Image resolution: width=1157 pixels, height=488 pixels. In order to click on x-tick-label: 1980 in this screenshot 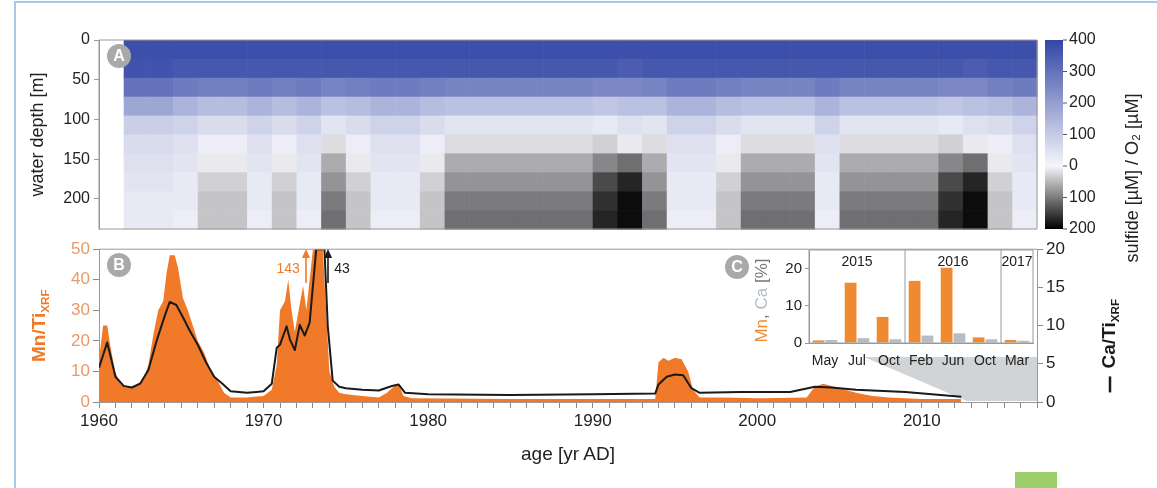, I will do `click(428, 420)`.